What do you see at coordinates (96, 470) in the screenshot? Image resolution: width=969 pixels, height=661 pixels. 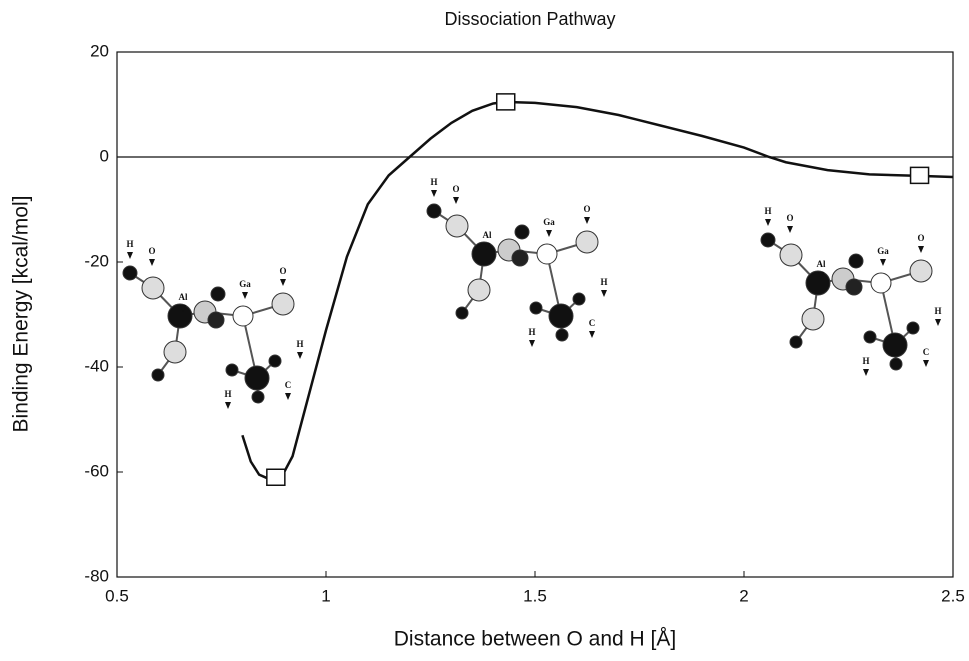 I see `y-tick-label: -60` at bounding box center [96, 470].